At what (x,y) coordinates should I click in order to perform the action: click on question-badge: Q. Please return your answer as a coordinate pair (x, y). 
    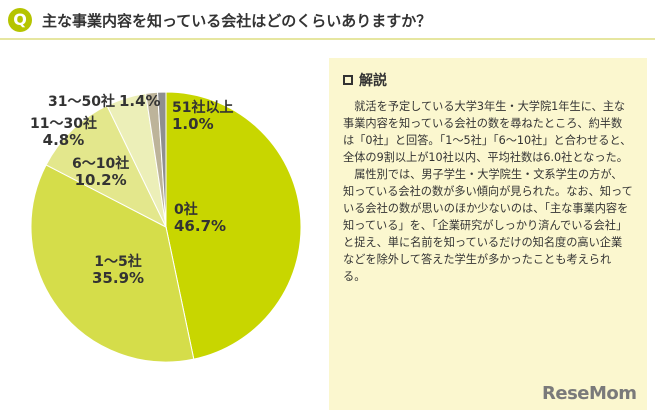
    Looking at the image, I should click on (20, 20).